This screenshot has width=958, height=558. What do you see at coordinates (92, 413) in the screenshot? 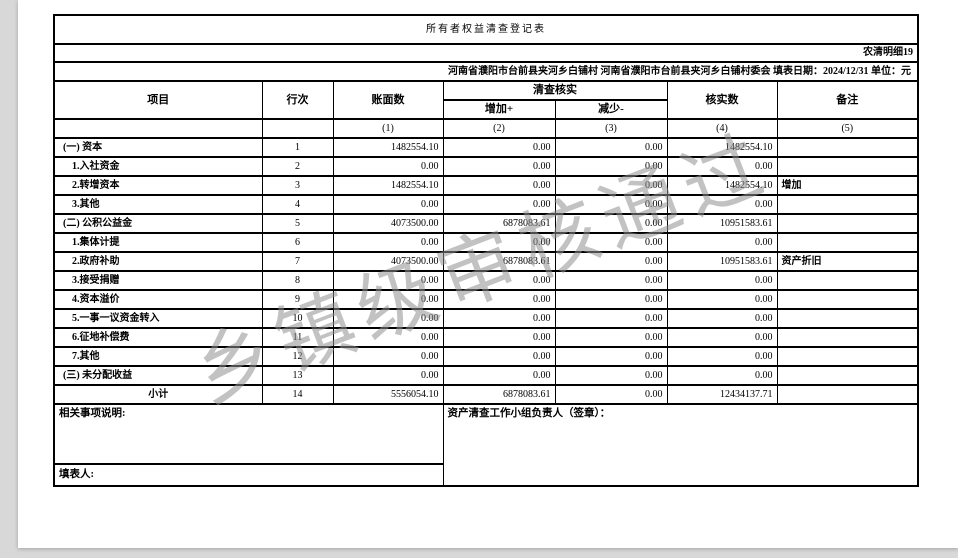
I see `notes-label: 相关事项说明:` at bounding box center [92, 413].